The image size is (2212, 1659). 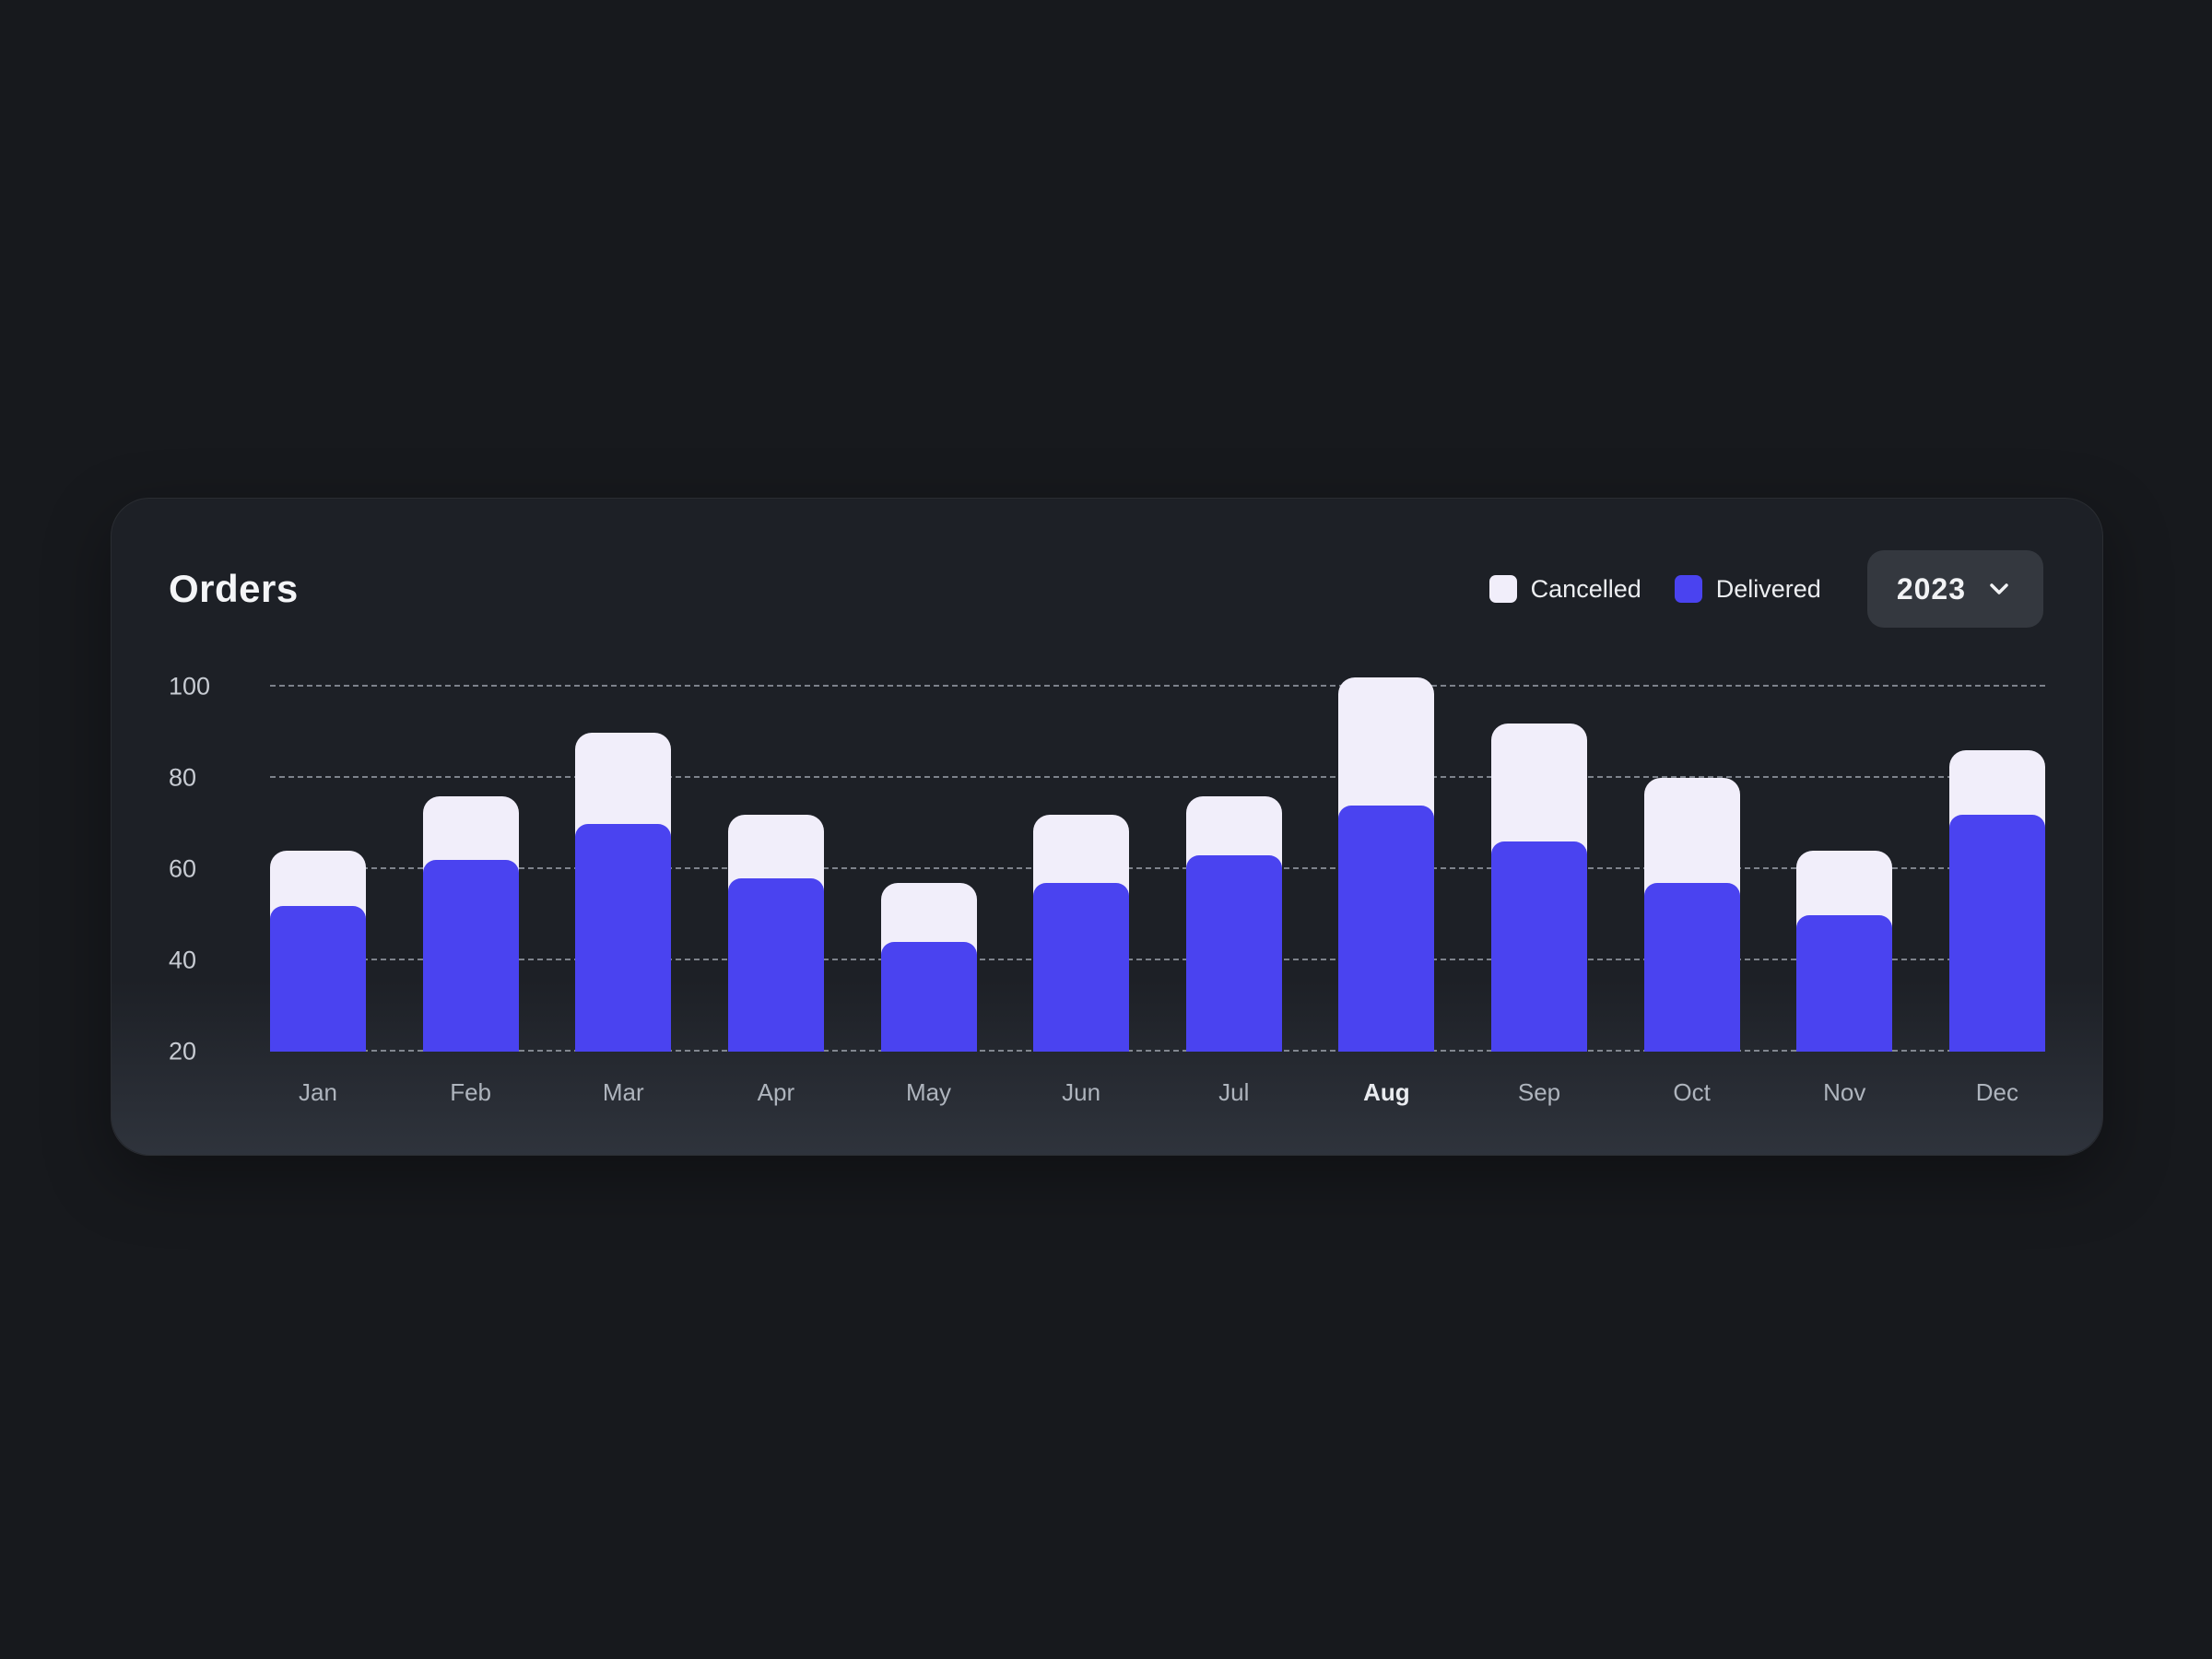 I want to click on x-axis-label: Aug, so click(x=1386, y=1092).